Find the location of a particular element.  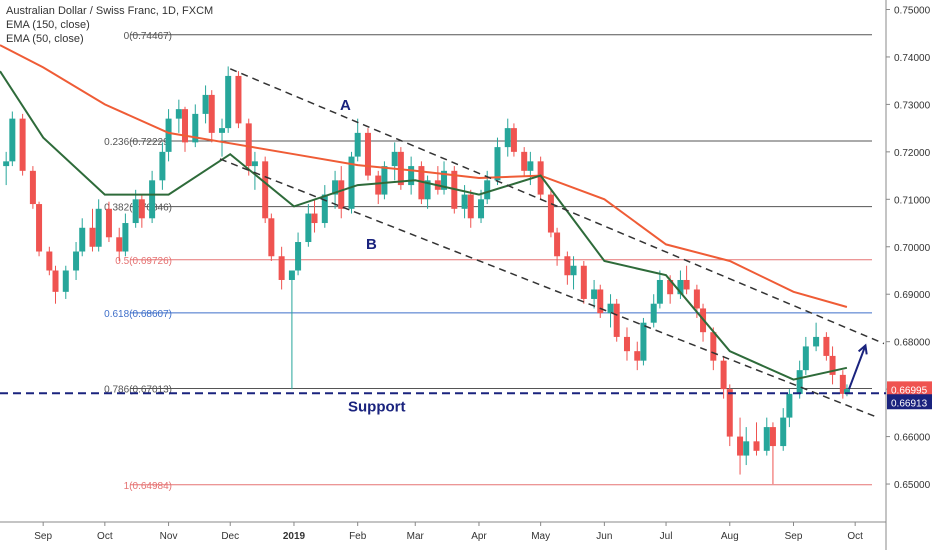

x-tick-label: Dec is located at coordinates (230, 536).